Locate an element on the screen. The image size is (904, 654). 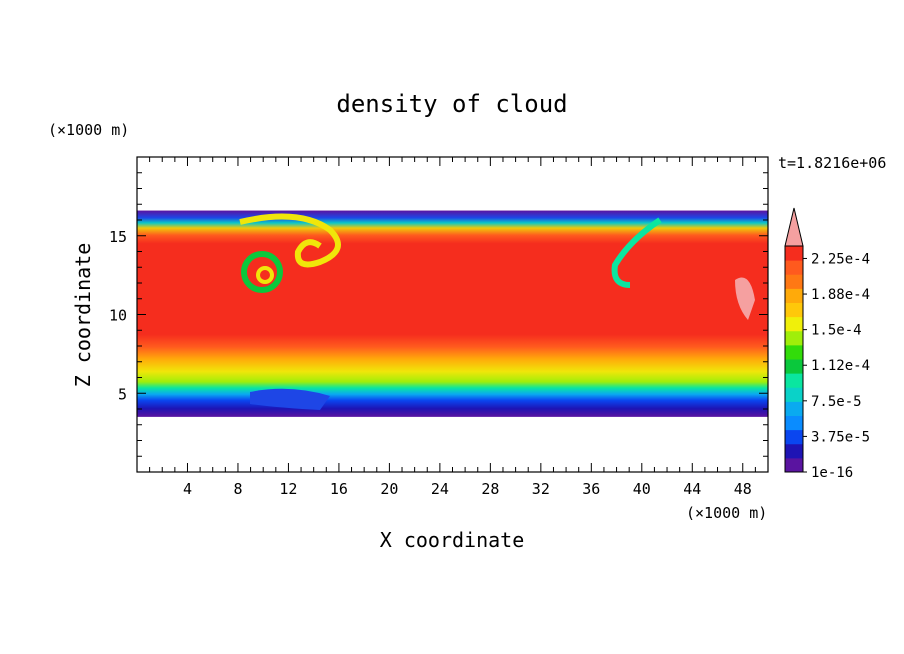
eddy-right is located at coordinates (636, 252).